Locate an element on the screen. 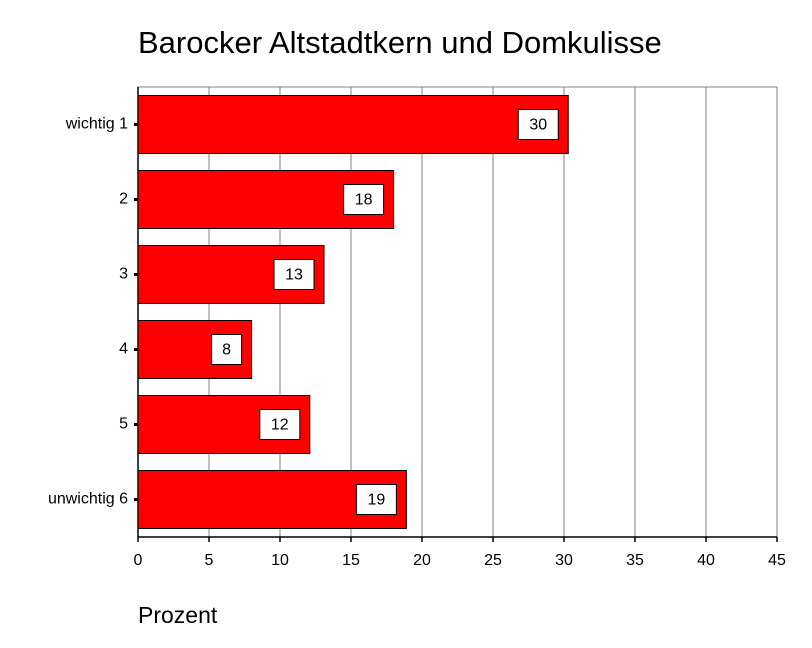  x-tick-label: 20 is located at coordinates (422, 560).